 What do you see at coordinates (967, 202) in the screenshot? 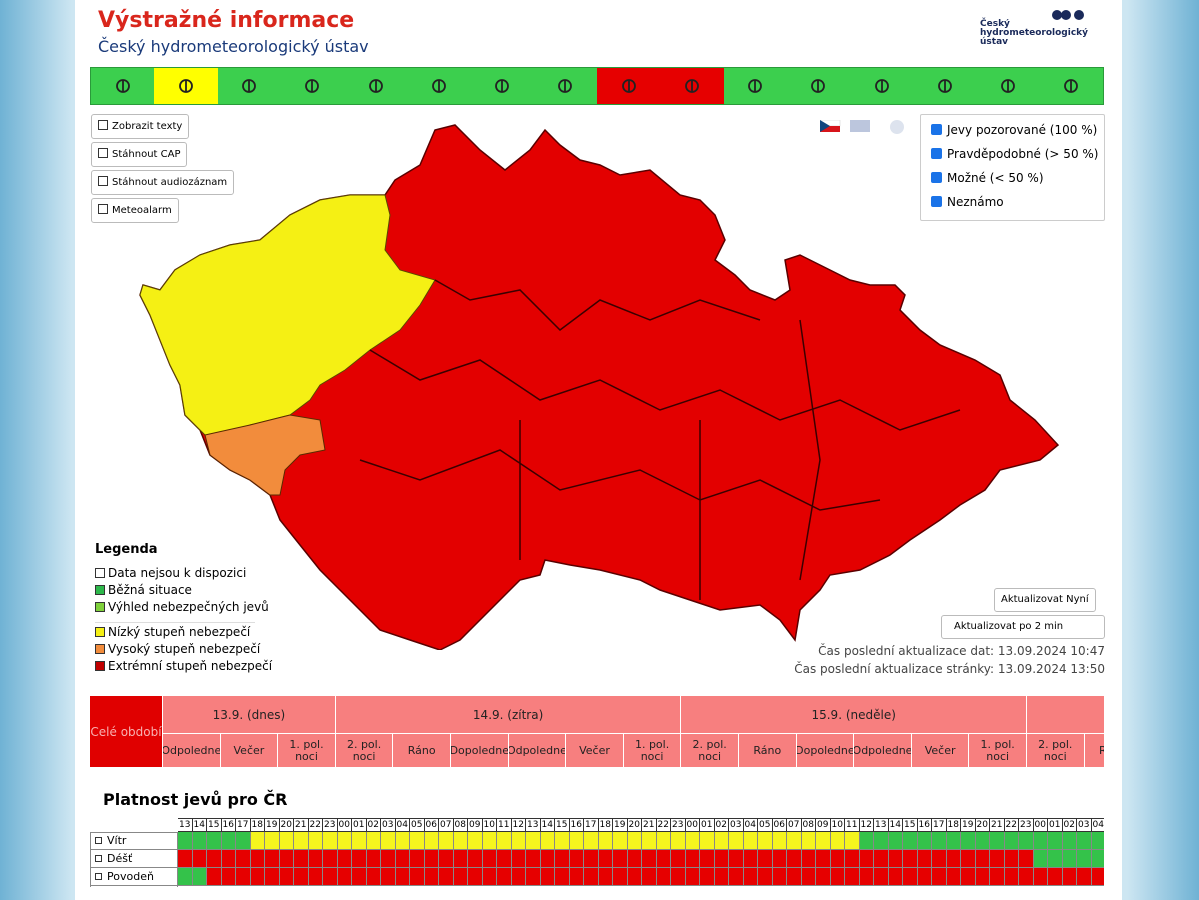
I see `filter-checkbox: Neznámo` at bounding box center [967, 202].